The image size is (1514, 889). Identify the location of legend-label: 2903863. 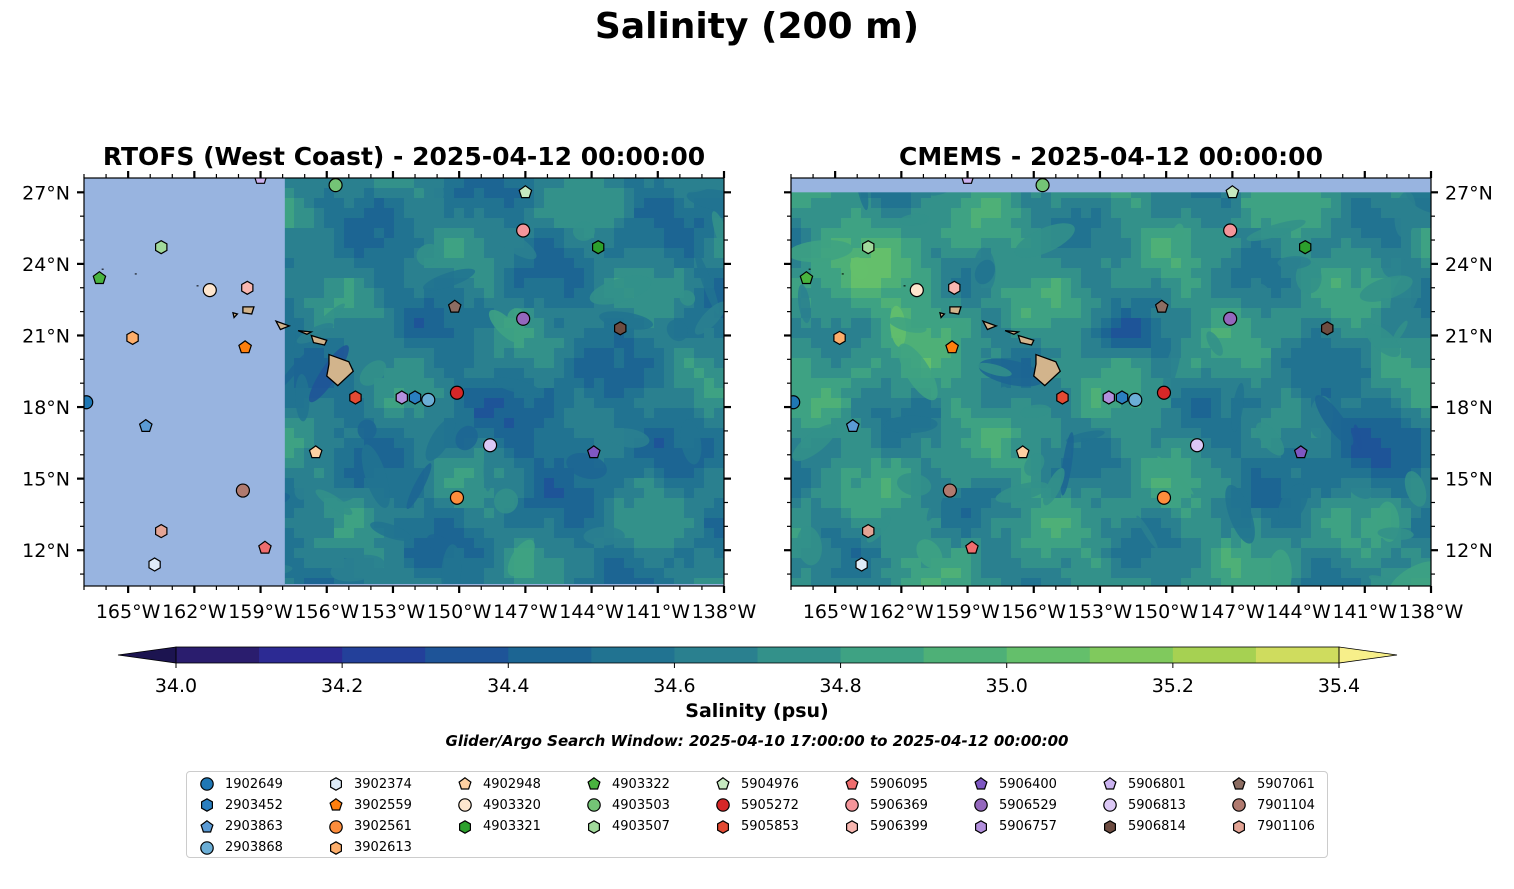
(254, 827).